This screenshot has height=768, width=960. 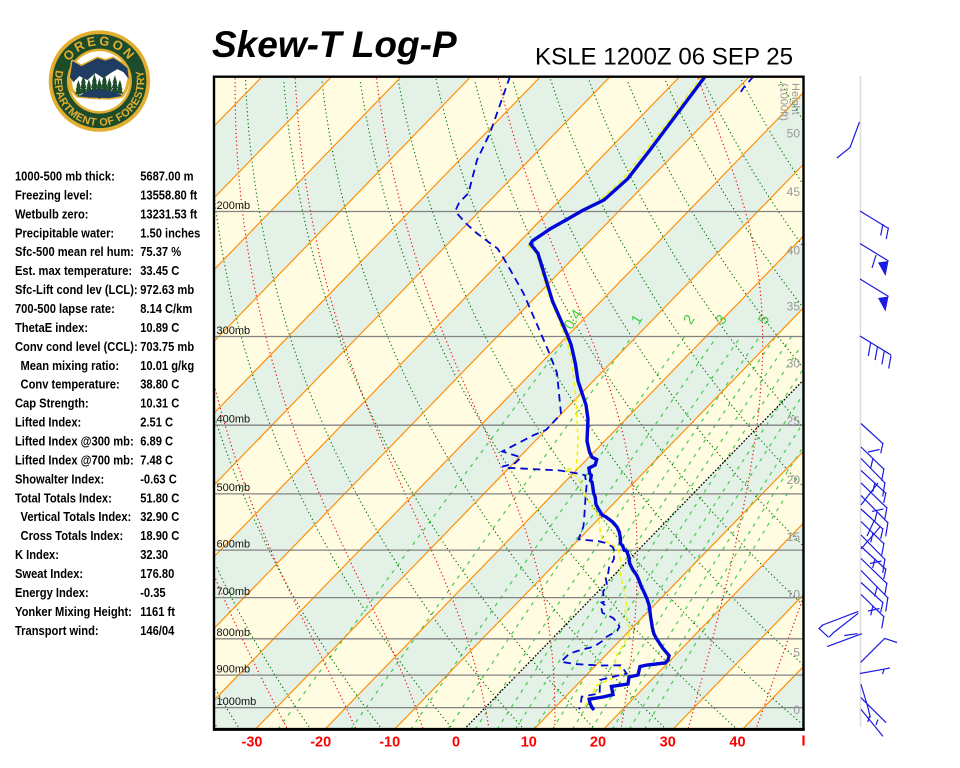 I want to click on svg-text: Mean mixing ratio:, so click(x=70, y=365).